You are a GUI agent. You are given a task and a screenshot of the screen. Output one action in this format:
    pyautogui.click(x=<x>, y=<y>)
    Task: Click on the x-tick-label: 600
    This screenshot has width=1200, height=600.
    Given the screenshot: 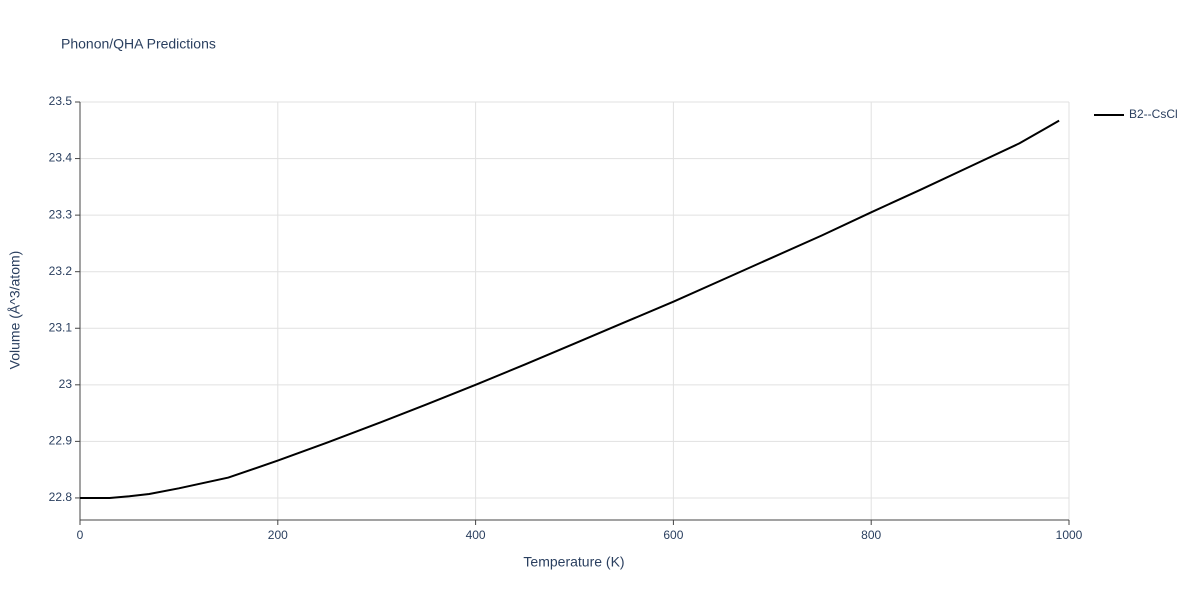 What is the action you would take?
    pyautogui.click(x=673, y=535)
    